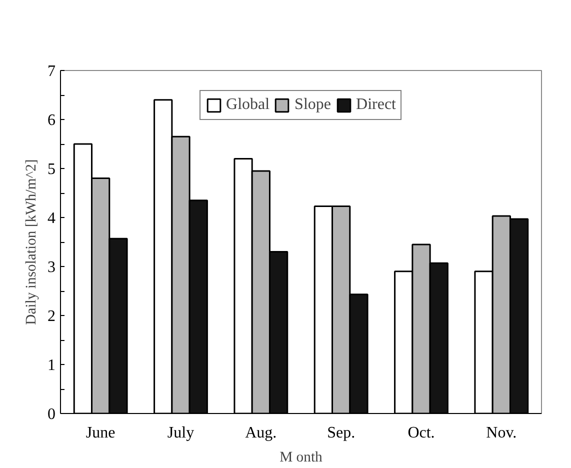 The width and height of the screenshot is (571, 468). What do you see at coordinates (52, 218) in the screenshot?
I see `y-tick-label: 4` at bounding box center [52, 218].